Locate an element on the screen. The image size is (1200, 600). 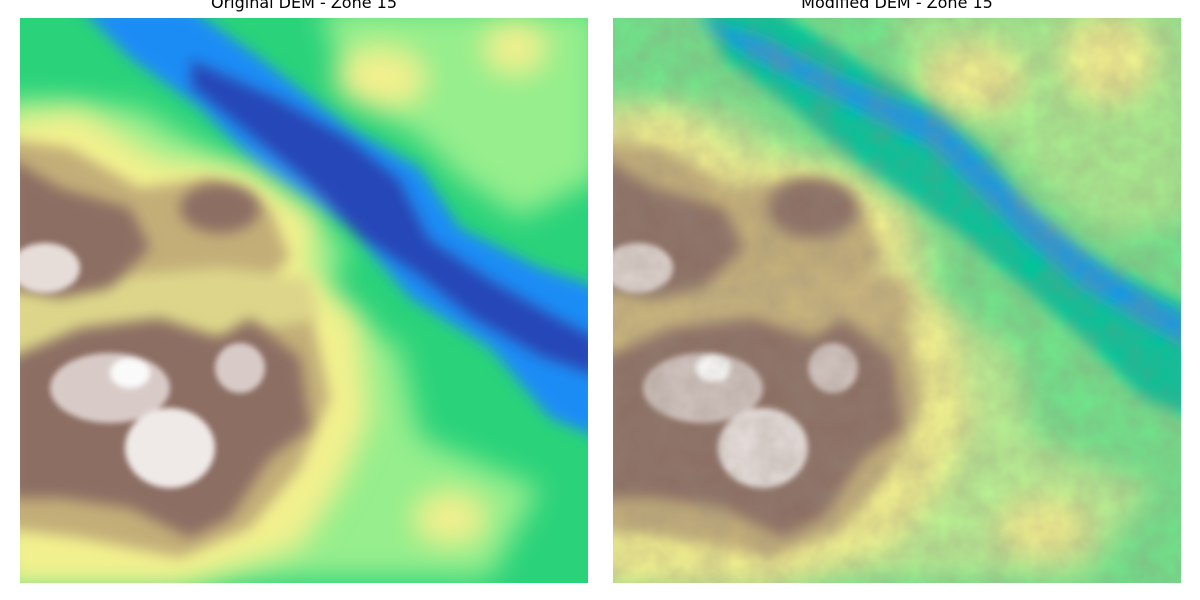
upland-hill-corner is located at coordinates (515, 48).